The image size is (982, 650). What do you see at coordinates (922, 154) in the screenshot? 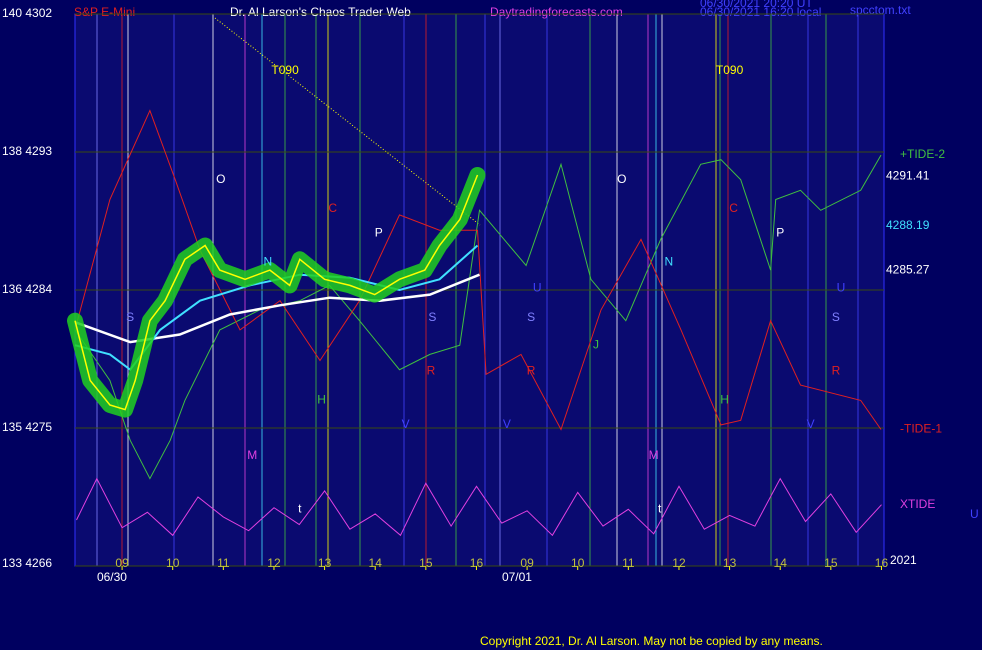
I see `legend-label: +TIDE-2` at bounding box center [922, 154].